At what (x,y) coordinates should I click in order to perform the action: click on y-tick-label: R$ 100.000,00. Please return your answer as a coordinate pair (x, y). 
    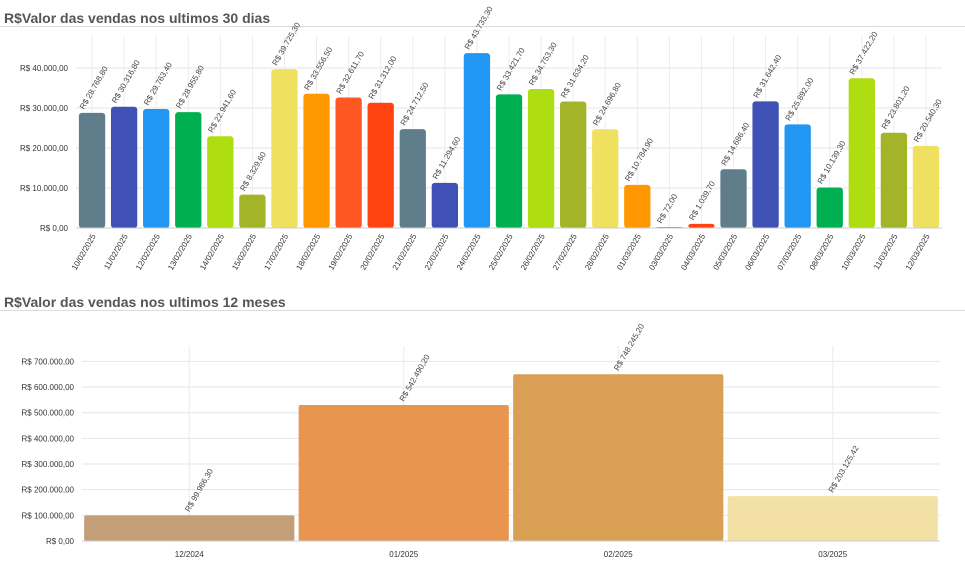
    Looking at the image, I should click on (48, 515).